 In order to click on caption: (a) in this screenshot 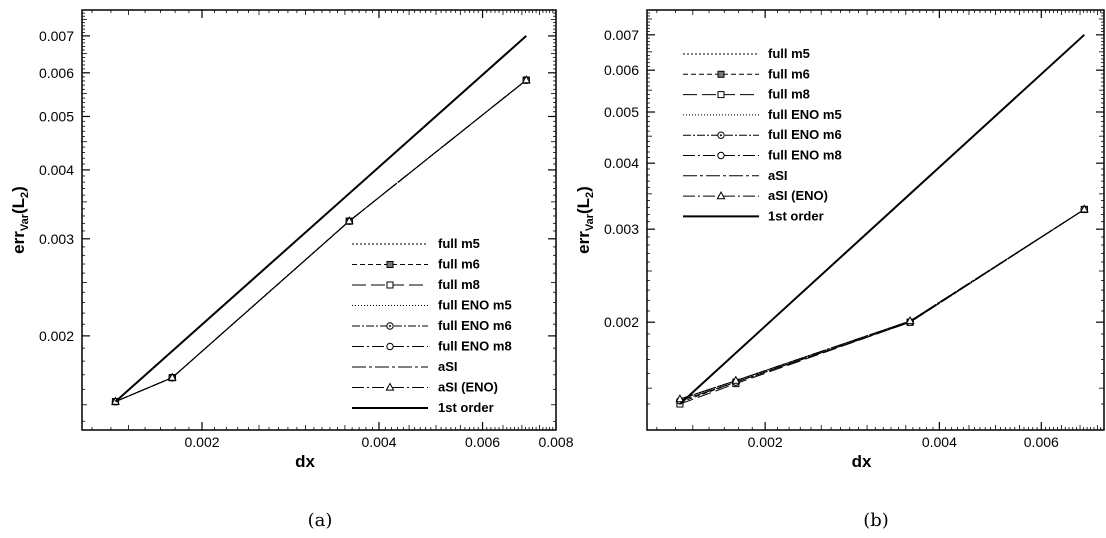, I will do `click(320, 520)`.